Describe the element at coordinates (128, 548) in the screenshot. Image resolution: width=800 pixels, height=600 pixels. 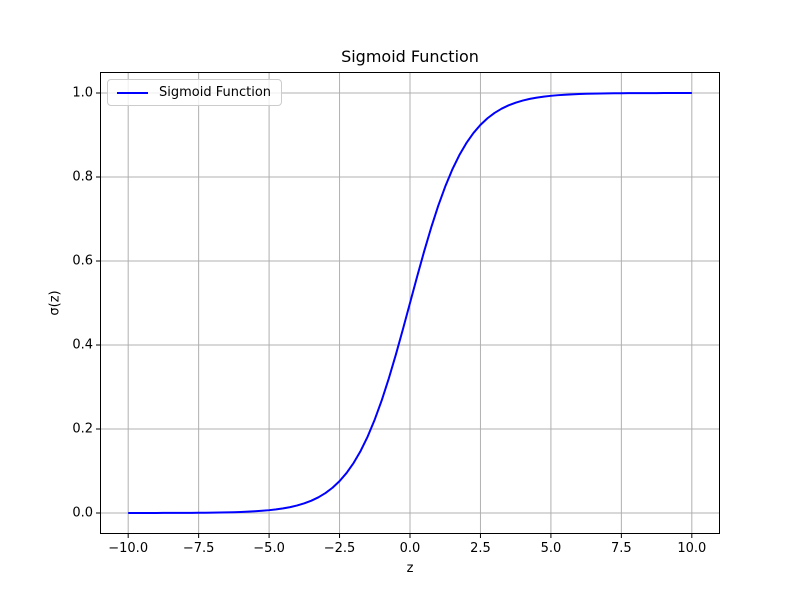
I see `x-tick-label: −10.0` at that location.